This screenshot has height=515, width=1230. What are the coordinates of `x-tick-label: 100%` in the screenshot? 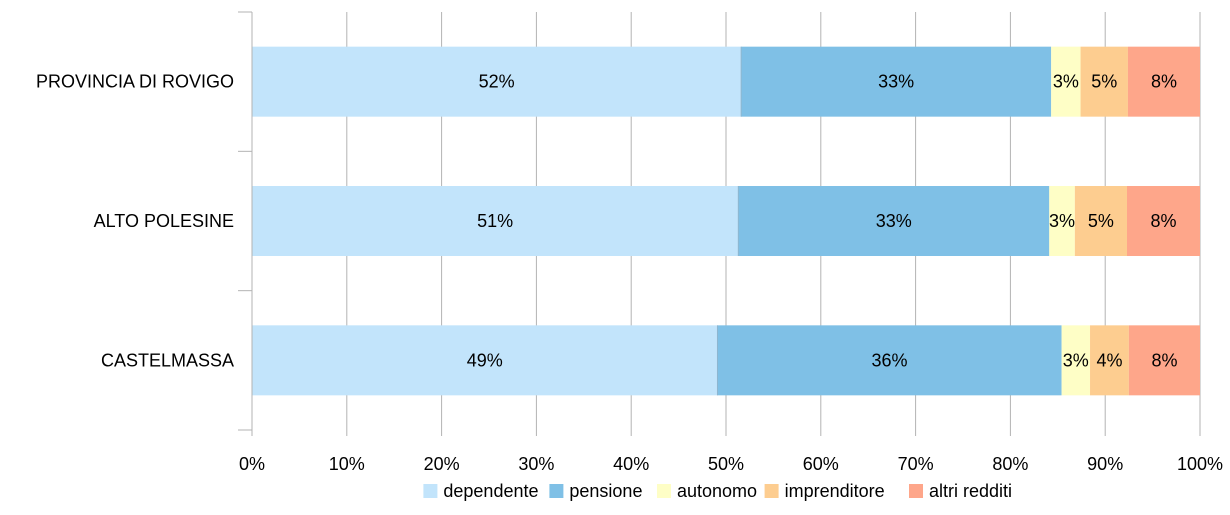 It's located at (1200, 464).